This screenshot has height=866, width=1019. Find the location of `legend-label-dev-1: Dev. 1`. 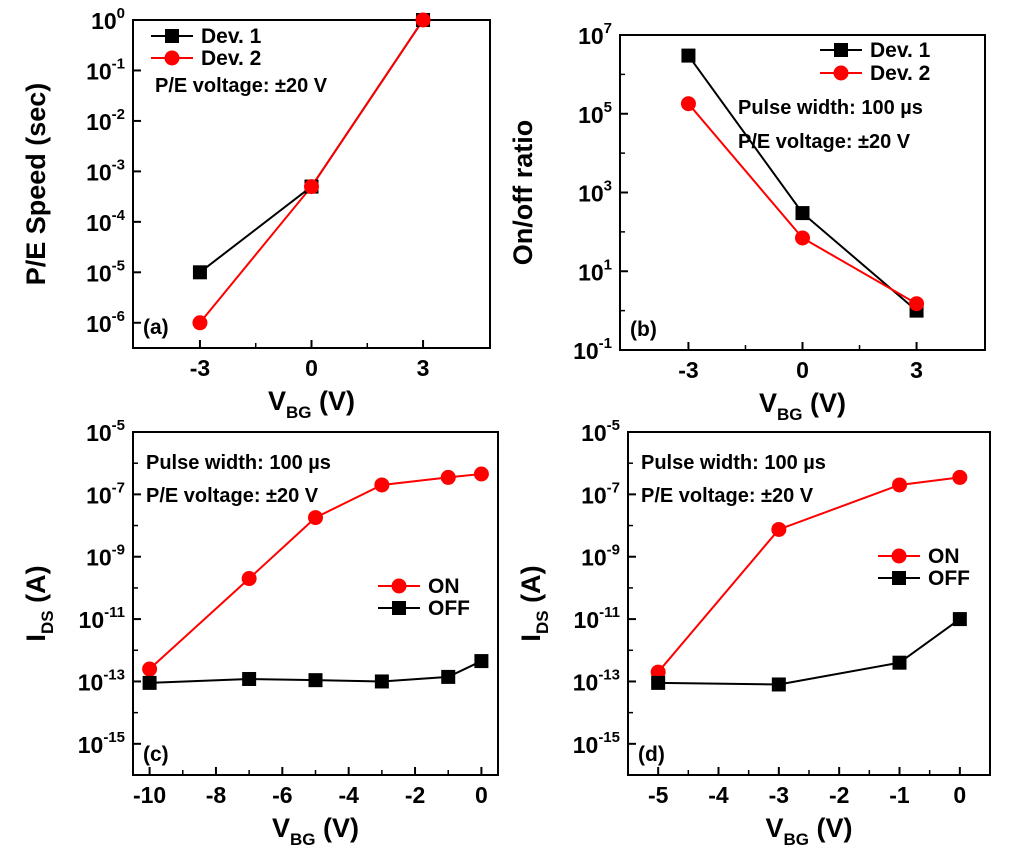

legend-label-dev-1: Dev. 1 is located at coordinates (231, 36).